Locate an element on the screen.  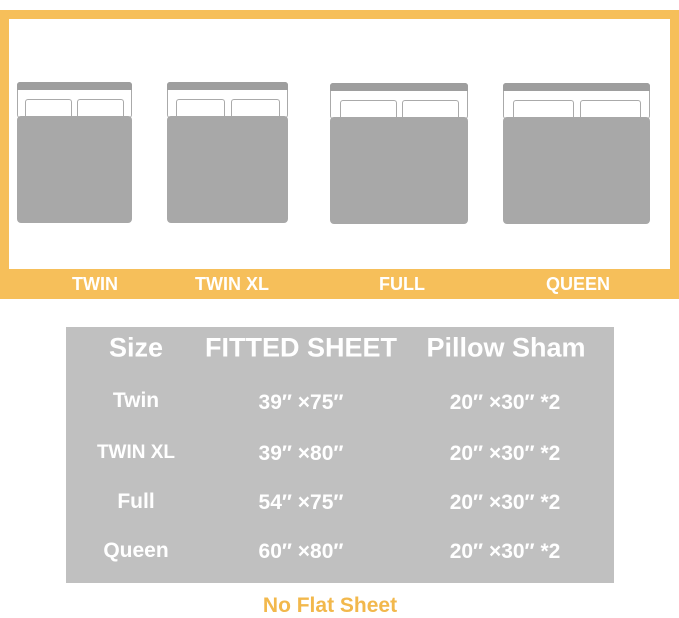
label-twin-xl: TWIN XL is located at coordinates (232, 284).